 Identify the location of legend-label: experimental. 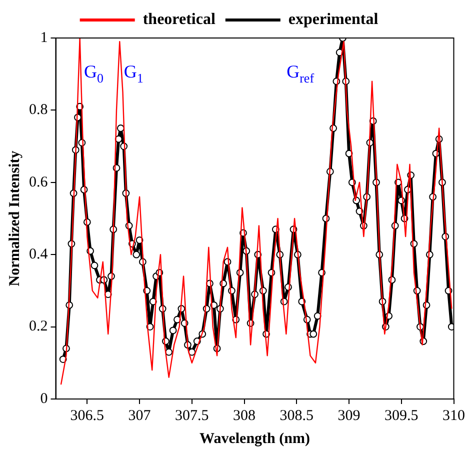
(333, 19).